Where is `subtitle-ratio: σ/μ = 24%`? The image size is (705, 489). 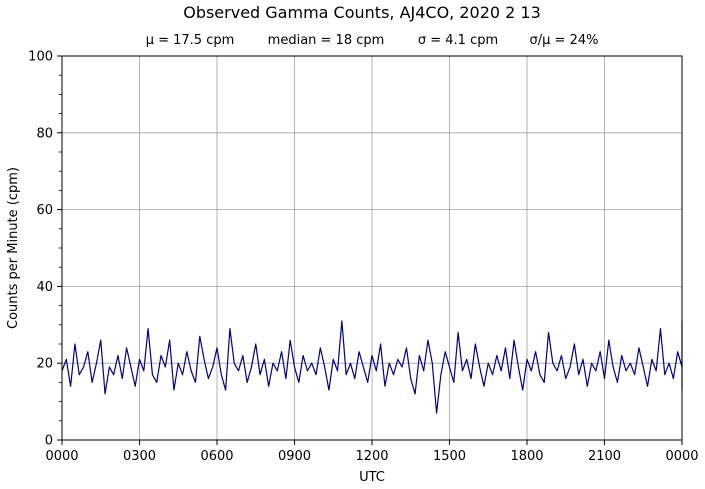
subtitle-ratio: σ/μ = 24% is located at coordinates (564, 40).